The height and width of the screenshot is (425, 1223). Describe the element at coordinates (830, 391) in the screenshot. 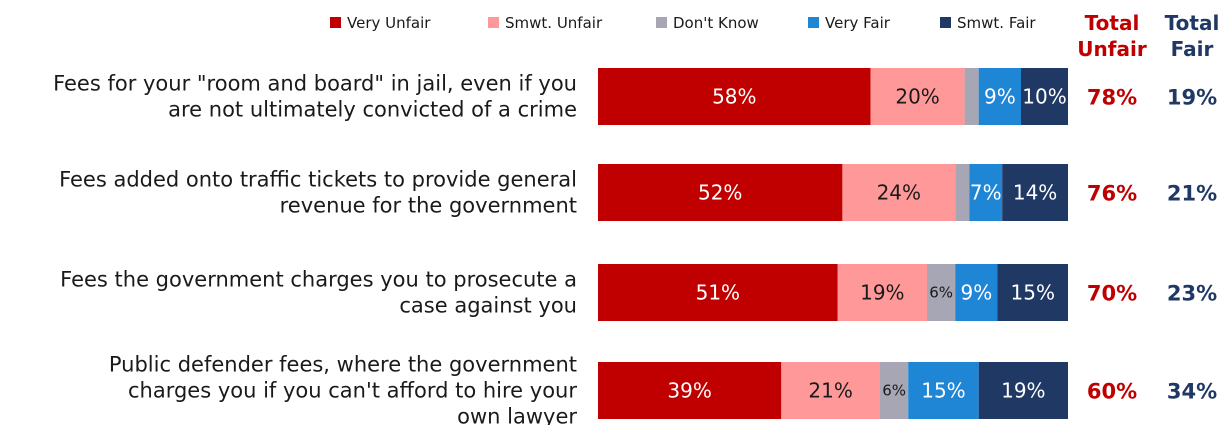

I see `data-label-3-series-1: 21%` at that location.